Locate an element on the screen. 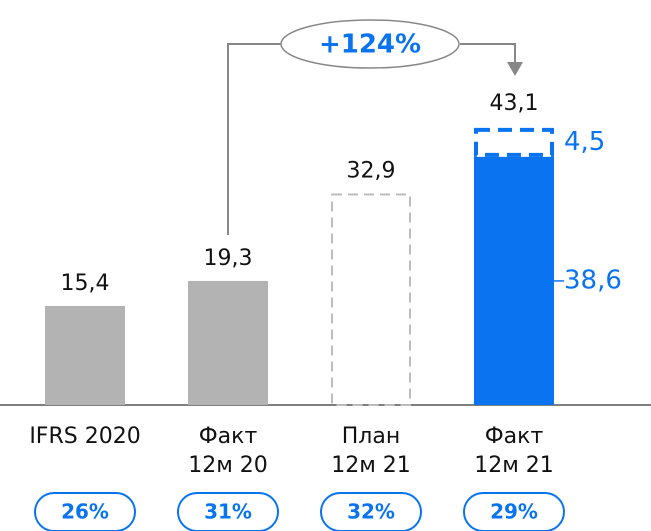 This screenshot has width=651, height=531. badge-label: 26% is located at coordinates (85, 512).